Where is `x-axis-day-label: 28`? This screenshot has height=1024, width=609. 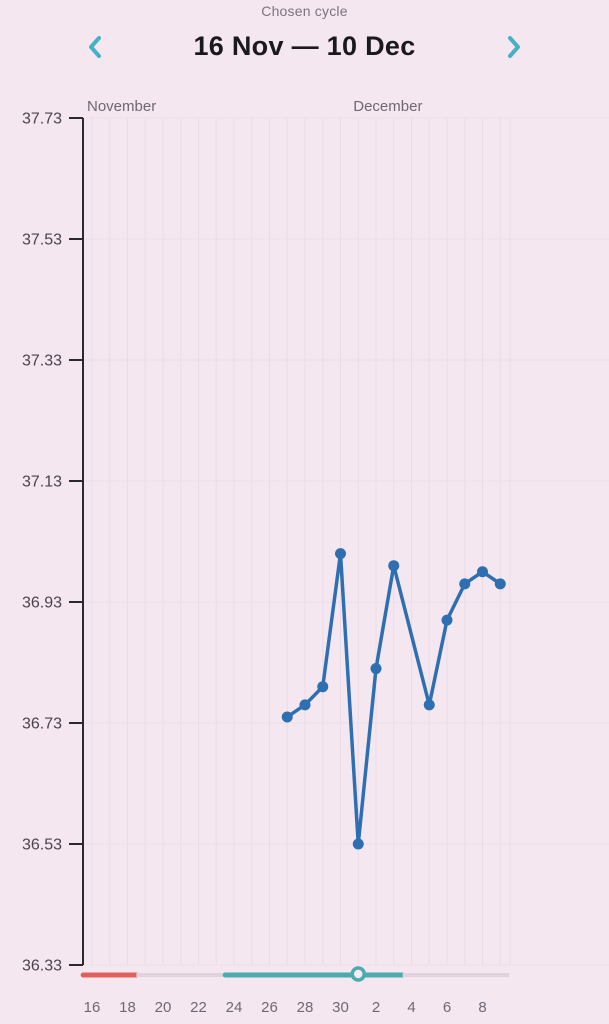 x-axis-day-label: 28 is located at coordinates (305, 1007).